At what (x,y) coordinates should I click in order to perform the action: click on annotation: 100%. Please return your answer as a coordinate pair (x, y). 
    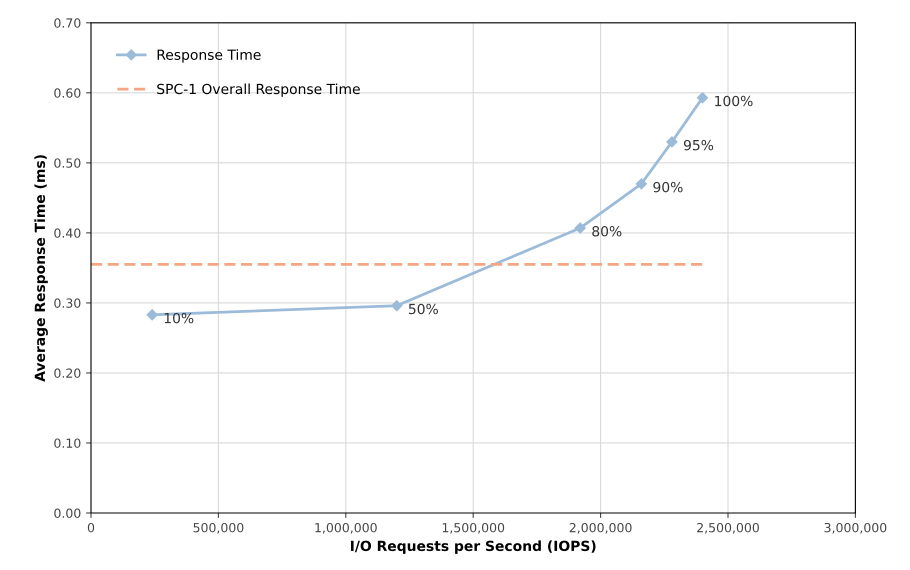
    Looking at the image, I should click on (734, 101).